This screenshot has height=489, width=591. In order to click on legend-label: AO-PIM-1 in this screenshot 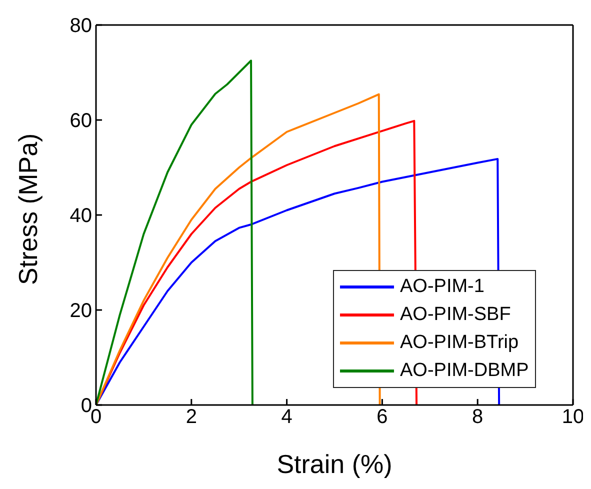, I will do `click(442, 287)`.